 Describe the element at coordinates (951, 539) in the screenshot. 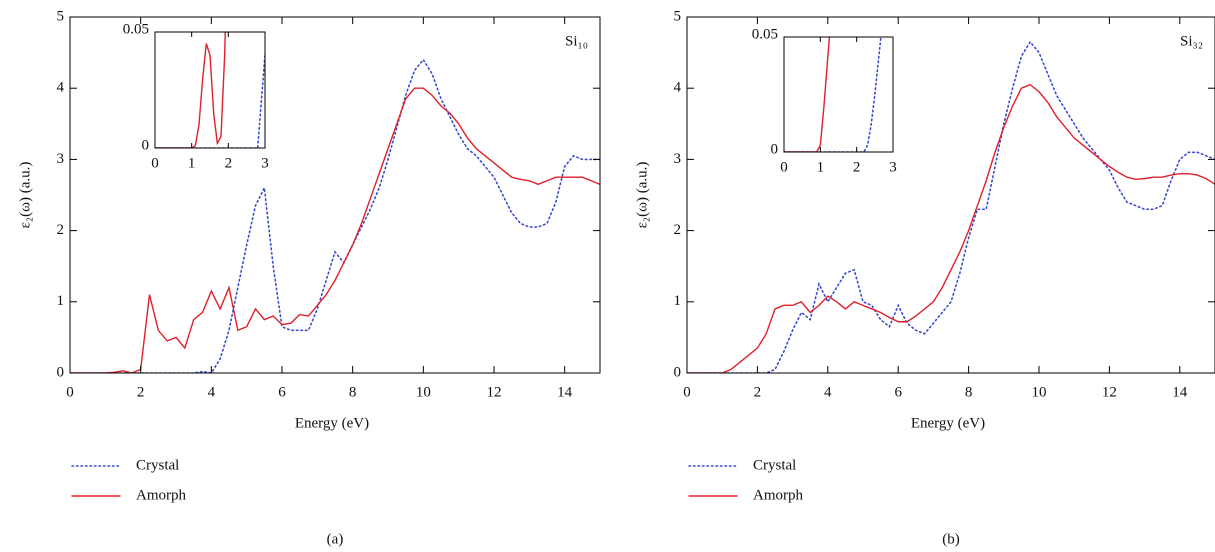

I see `panel-caption: (b)` at that location.